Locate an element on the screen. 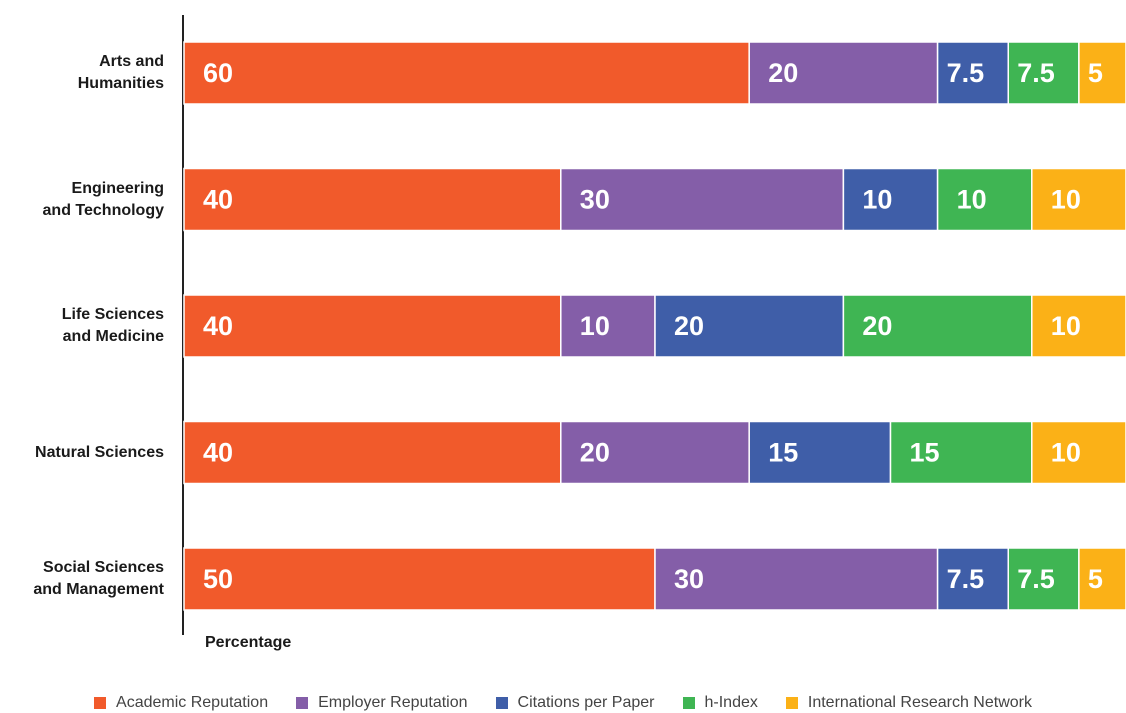 The width and height of the screenshot is (1126, 713). value-label: 60 is located at coordinates (218, 73).